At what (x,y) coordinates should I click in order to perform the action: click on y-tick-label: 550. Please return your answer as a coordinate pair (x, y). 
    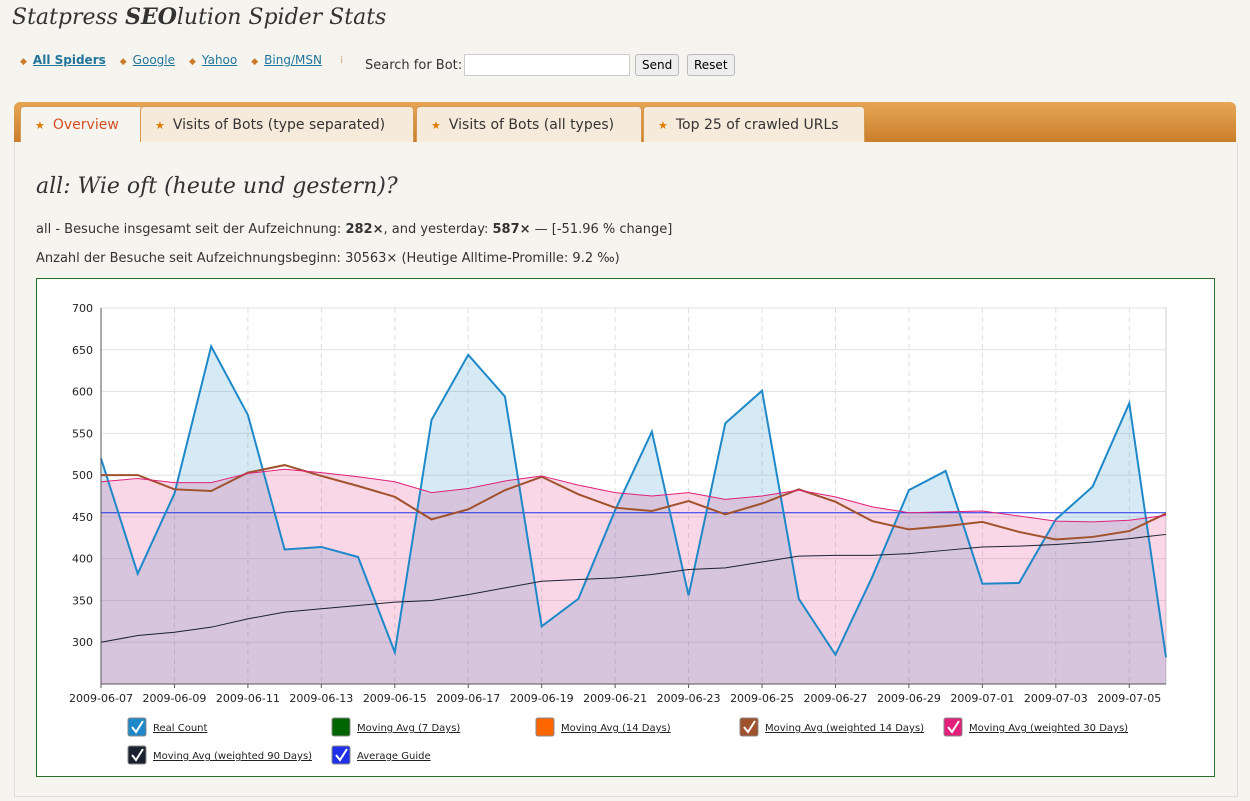
    Looking at the image, I should click on (82, 433).